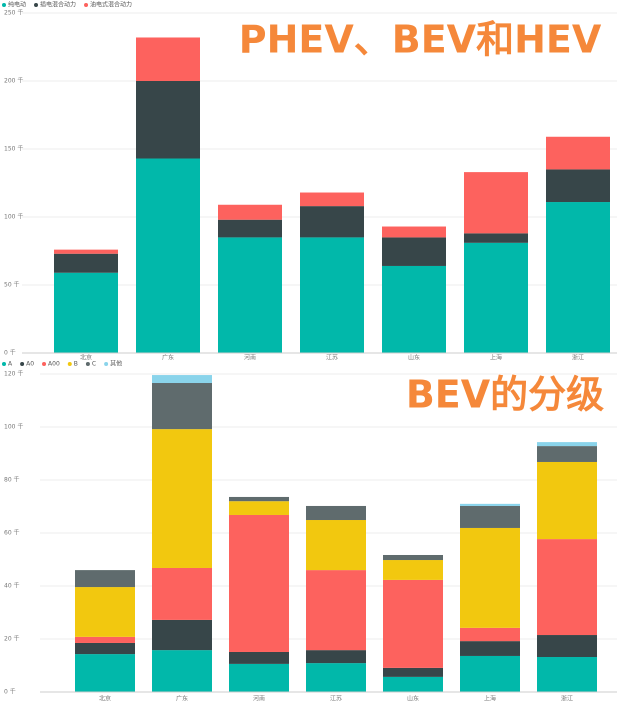  Describe the element at coordinates (12, 285) in the screenshot. I see `y-tick-label: 50 千` at that location.